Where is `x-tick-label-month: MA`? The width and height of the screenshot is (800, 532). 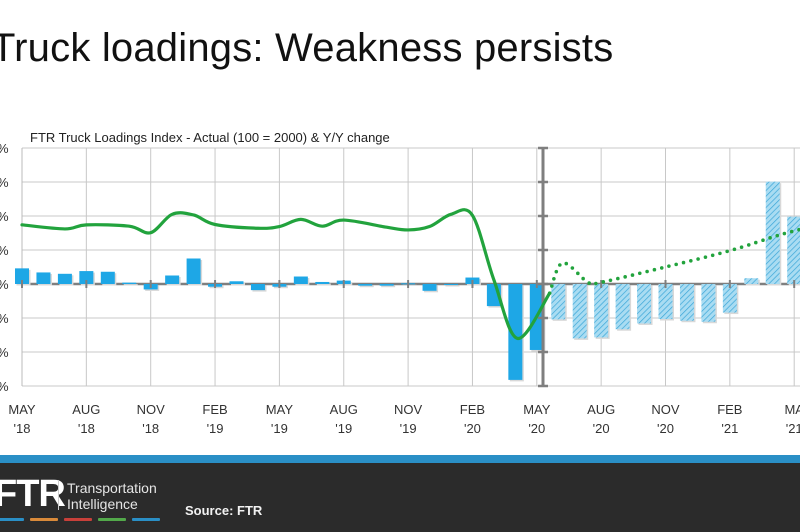 x-tick-label-month: MA is located at coordinates (792, 409).